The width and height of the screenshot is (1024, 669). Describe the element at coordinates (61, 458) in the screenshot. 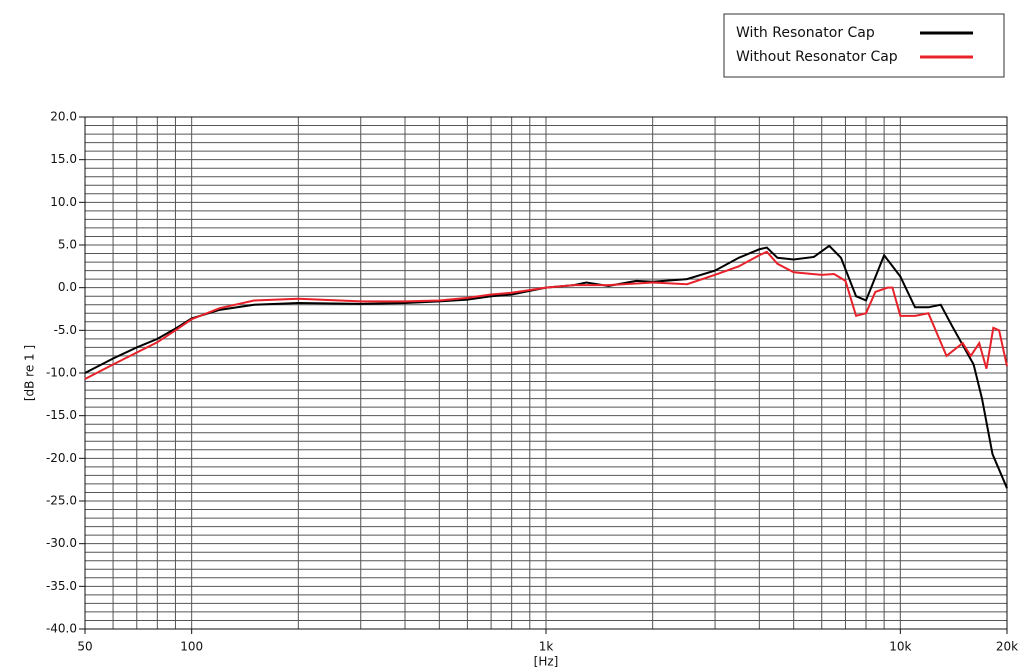

I see `y-tick-label: -20.0` at that location.